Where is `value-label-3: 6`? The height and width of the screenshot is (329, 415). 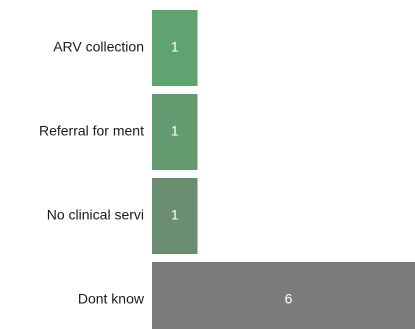
value-label-3: 6 is located at coordinates (289, 299).